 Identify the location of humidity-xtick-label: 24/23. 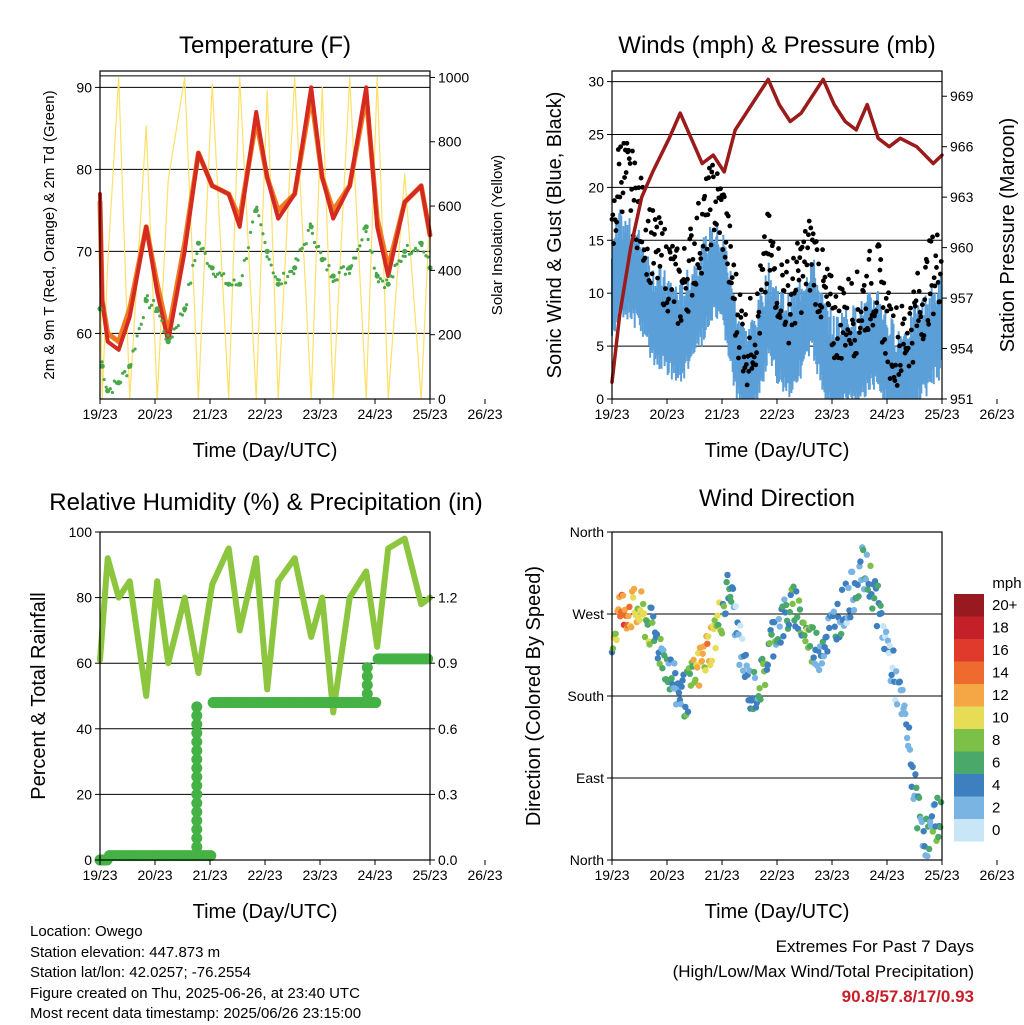
(374, 875).